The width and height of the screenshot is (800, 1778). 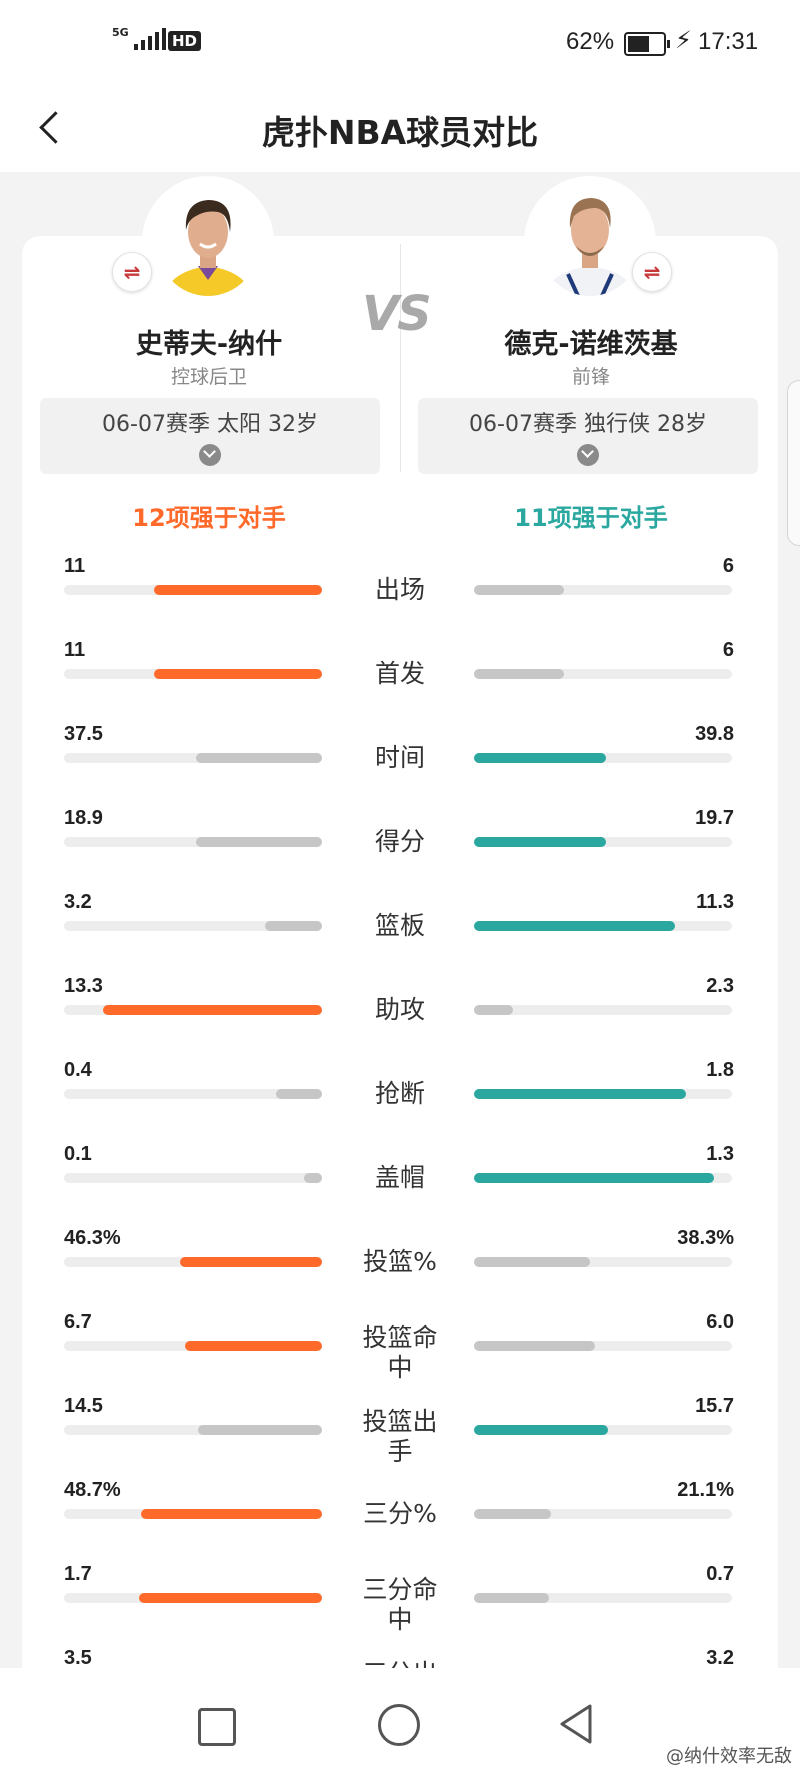 I want to click on battery-percent: 62%, so click(x=590, y=41).